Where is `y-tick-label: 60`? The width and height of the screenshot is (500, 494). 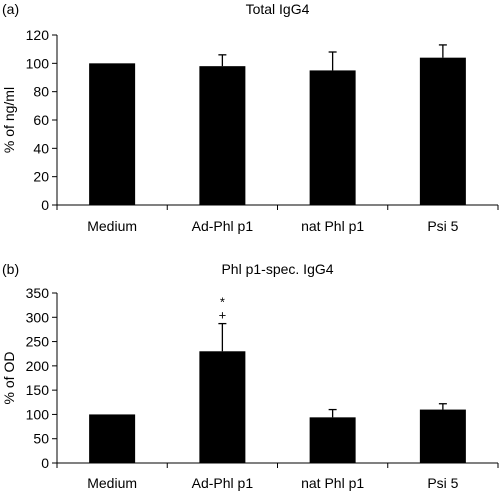
y-tick-label: 60 is located at coordinates (41, 120).